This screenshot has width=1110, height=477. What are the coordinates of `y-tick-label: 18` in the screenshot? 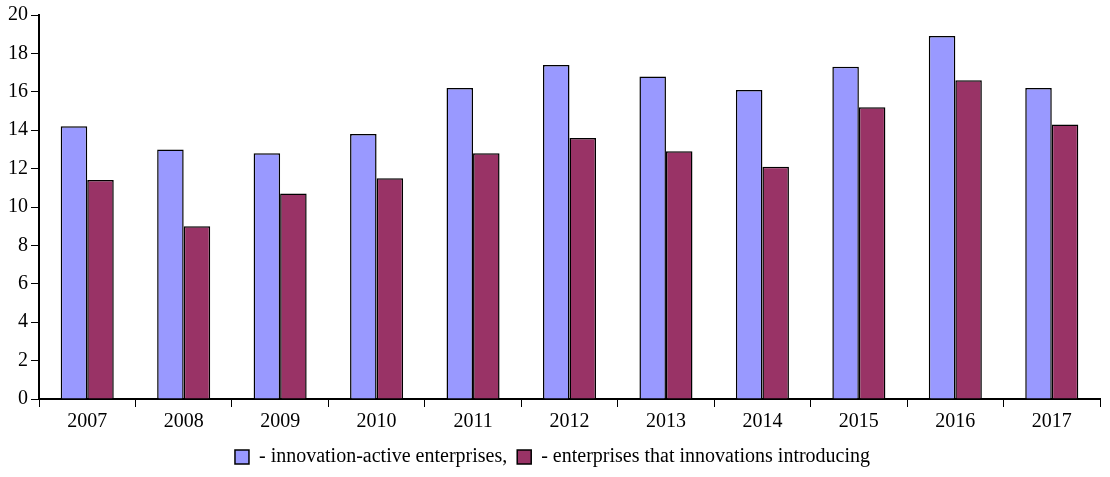 It's located at (18, 51).